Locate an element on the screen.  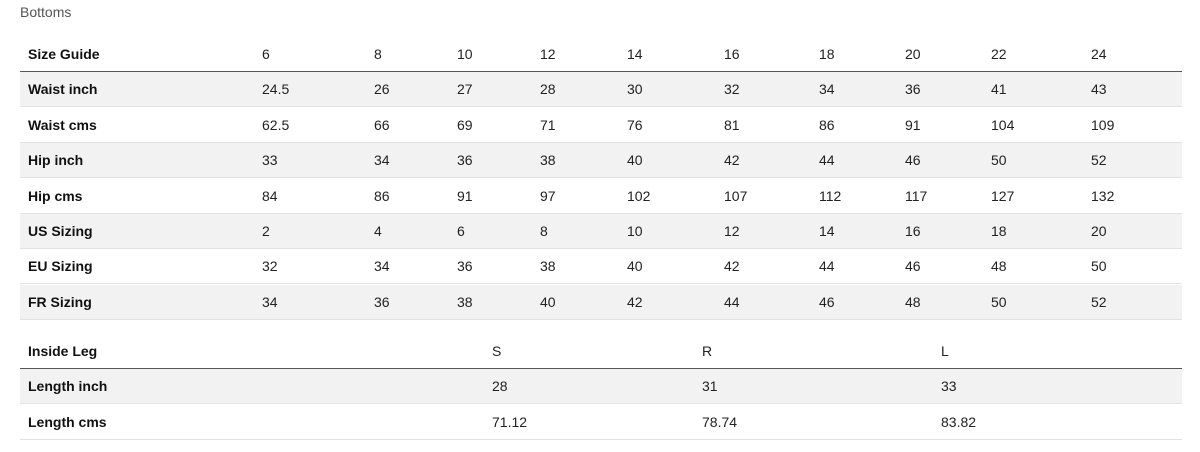
cell-value: 76 is located at coordinates (635, 124).